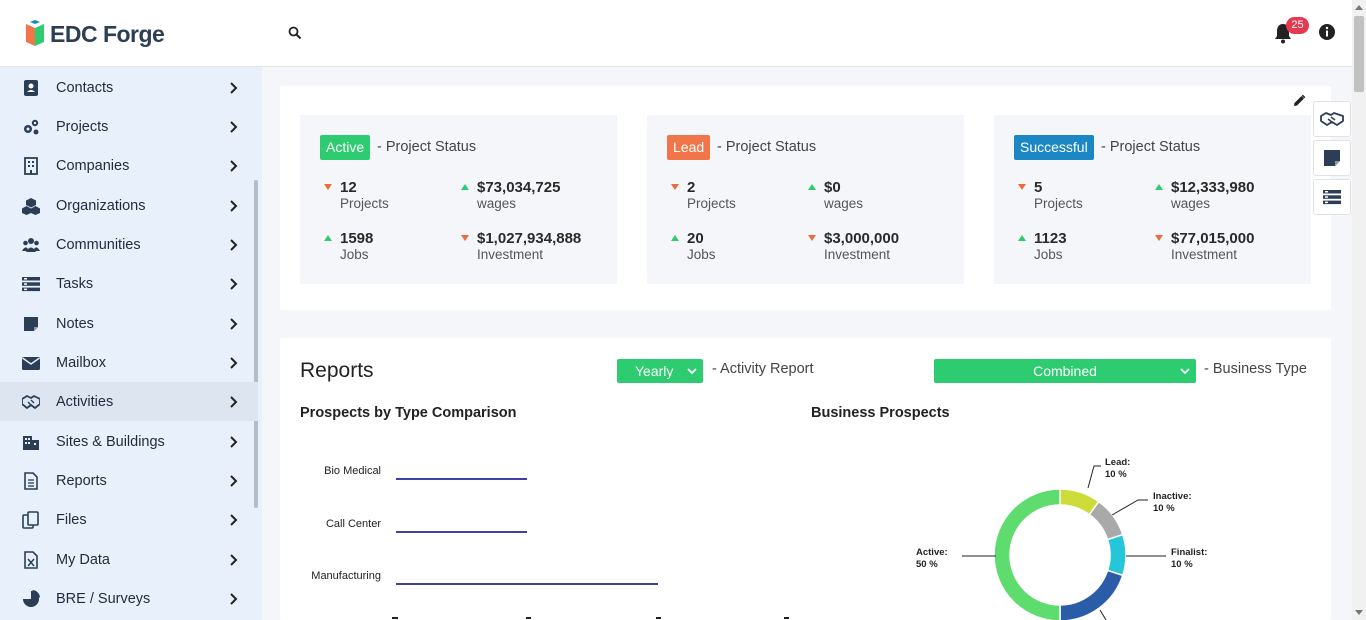 Image resolution: width=1366 pixels, height=620 pixels. I want to click on sidebar-item-bre-surveys: BRE / Surveys, so click(129, 598).